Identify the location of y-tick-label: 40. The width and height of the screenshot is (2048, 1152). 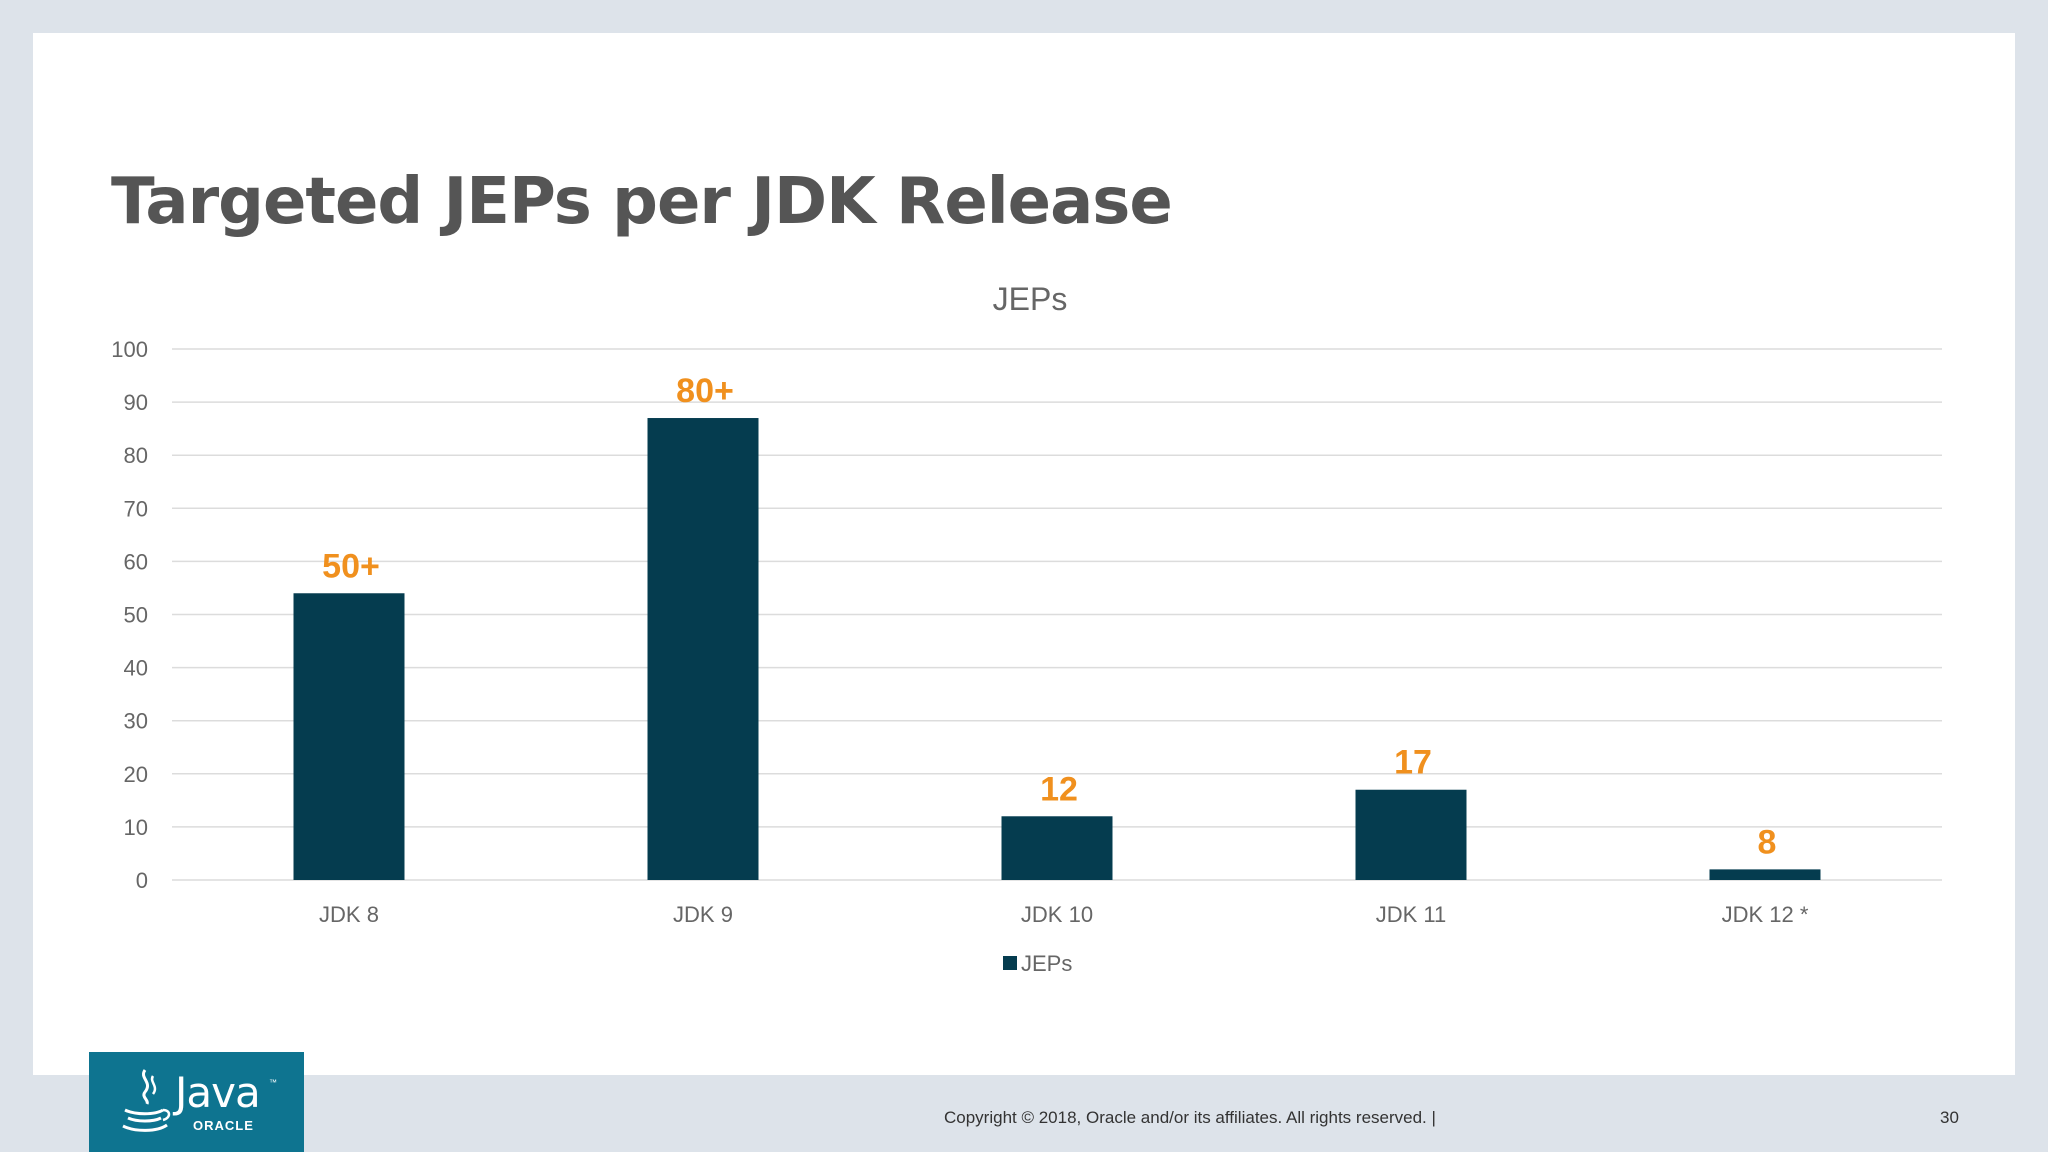
(136, 668).